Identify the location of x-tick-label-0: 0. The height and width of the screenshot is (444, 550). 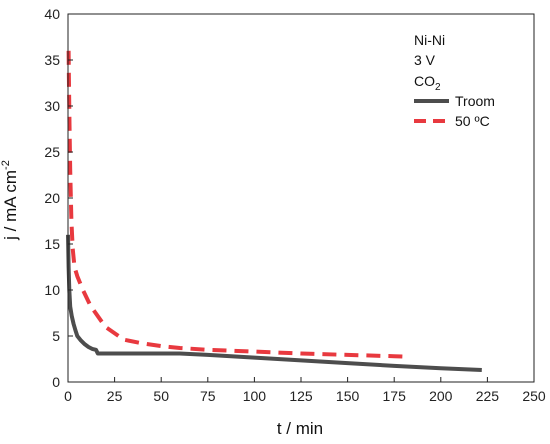
(68, 396).